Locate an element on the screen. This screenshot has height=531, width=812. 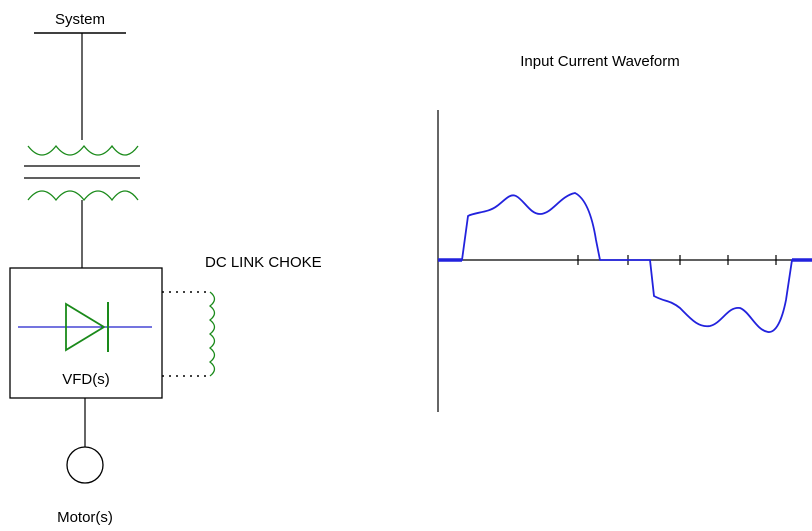
waveform-title: Input Current Waveform is located at coordinates (600, 61).